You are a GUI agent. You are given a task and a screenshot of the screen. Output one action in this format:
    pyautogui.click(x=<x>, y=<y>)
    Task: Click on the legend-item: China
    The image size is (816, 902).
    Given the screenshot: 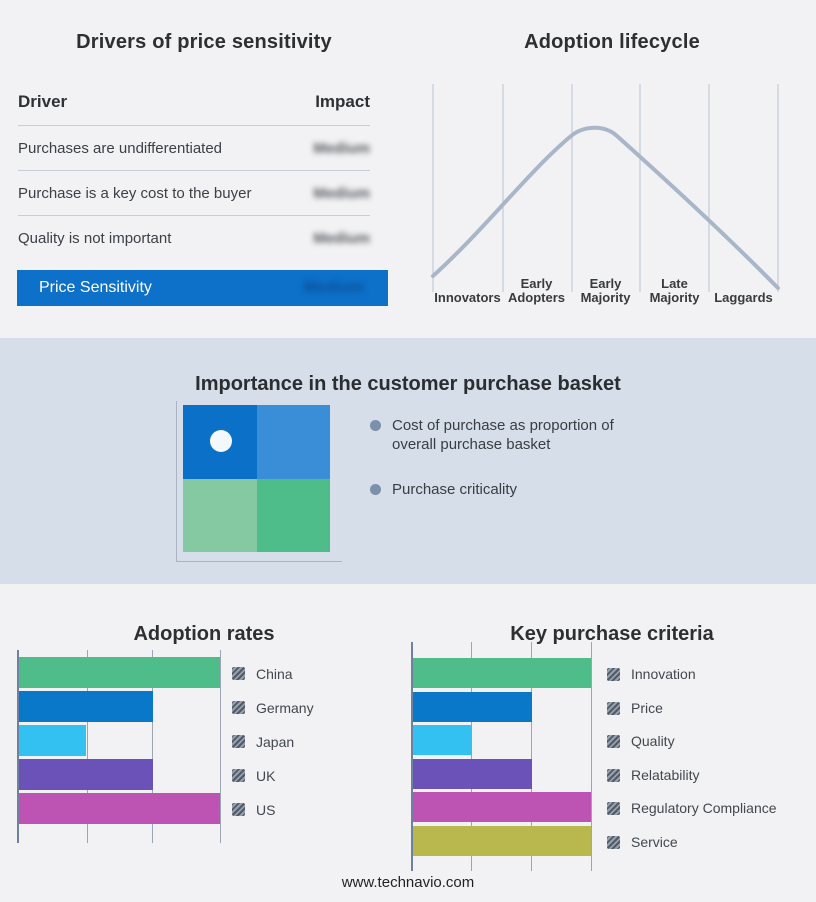 What is the action you would take?
    pyautogui.click(x=262, y=674)
    